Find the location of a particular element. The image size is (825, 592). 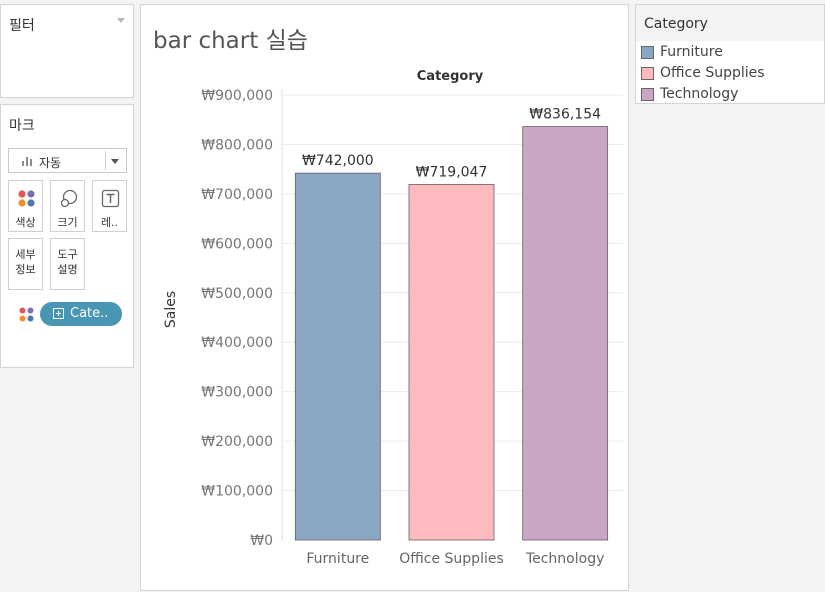

x-tick-label: Furniture is located at coordinates (337, 559).